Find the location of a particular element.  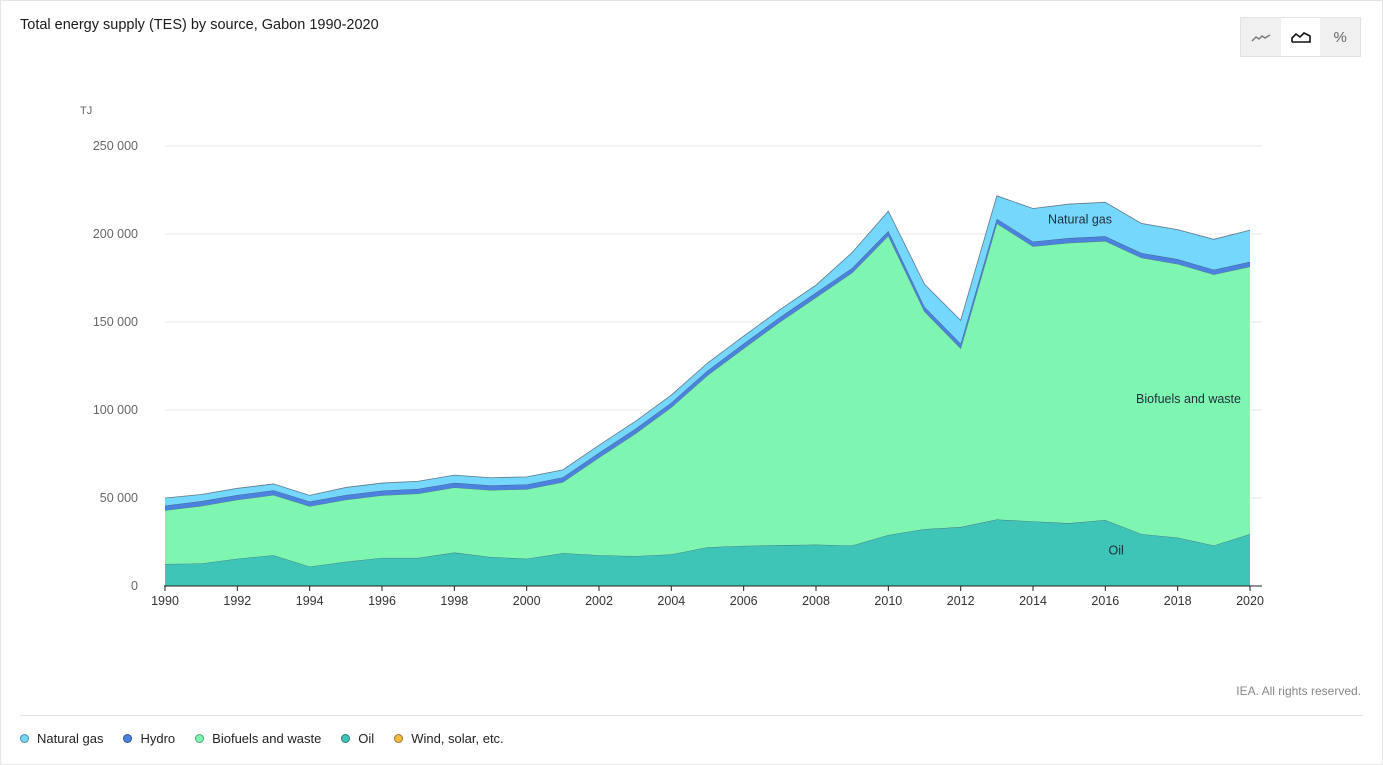

x-tick-label: 2010 is located at coordinates (888, 601).